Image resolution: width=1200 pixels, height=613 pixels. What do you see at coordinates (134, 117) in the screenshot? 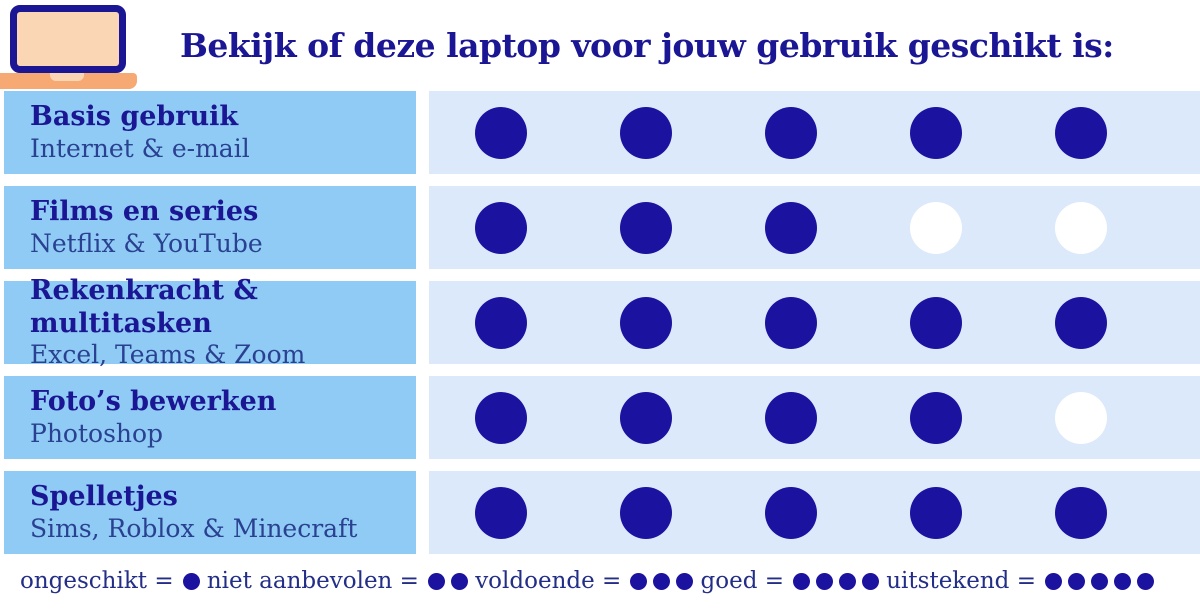
I see `row-title: Basis gebruik` at bounding box center [134, 117].